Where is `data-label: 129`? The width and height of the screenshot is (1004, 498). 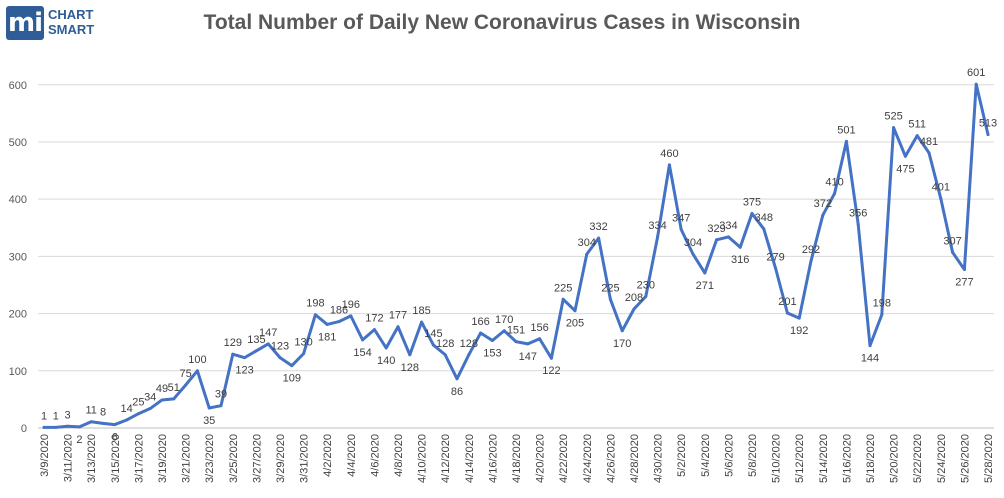
data-label: 129 is located at coordinates (233, 343).